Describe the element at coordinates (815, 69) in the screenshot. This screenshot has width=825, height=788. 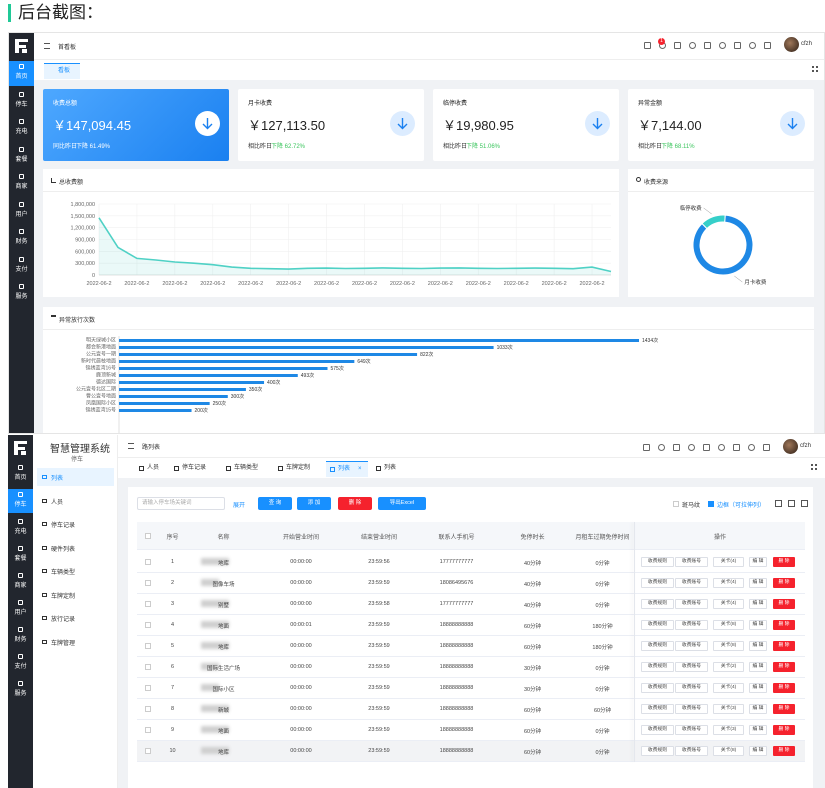
I see `grid-icon` at that location.